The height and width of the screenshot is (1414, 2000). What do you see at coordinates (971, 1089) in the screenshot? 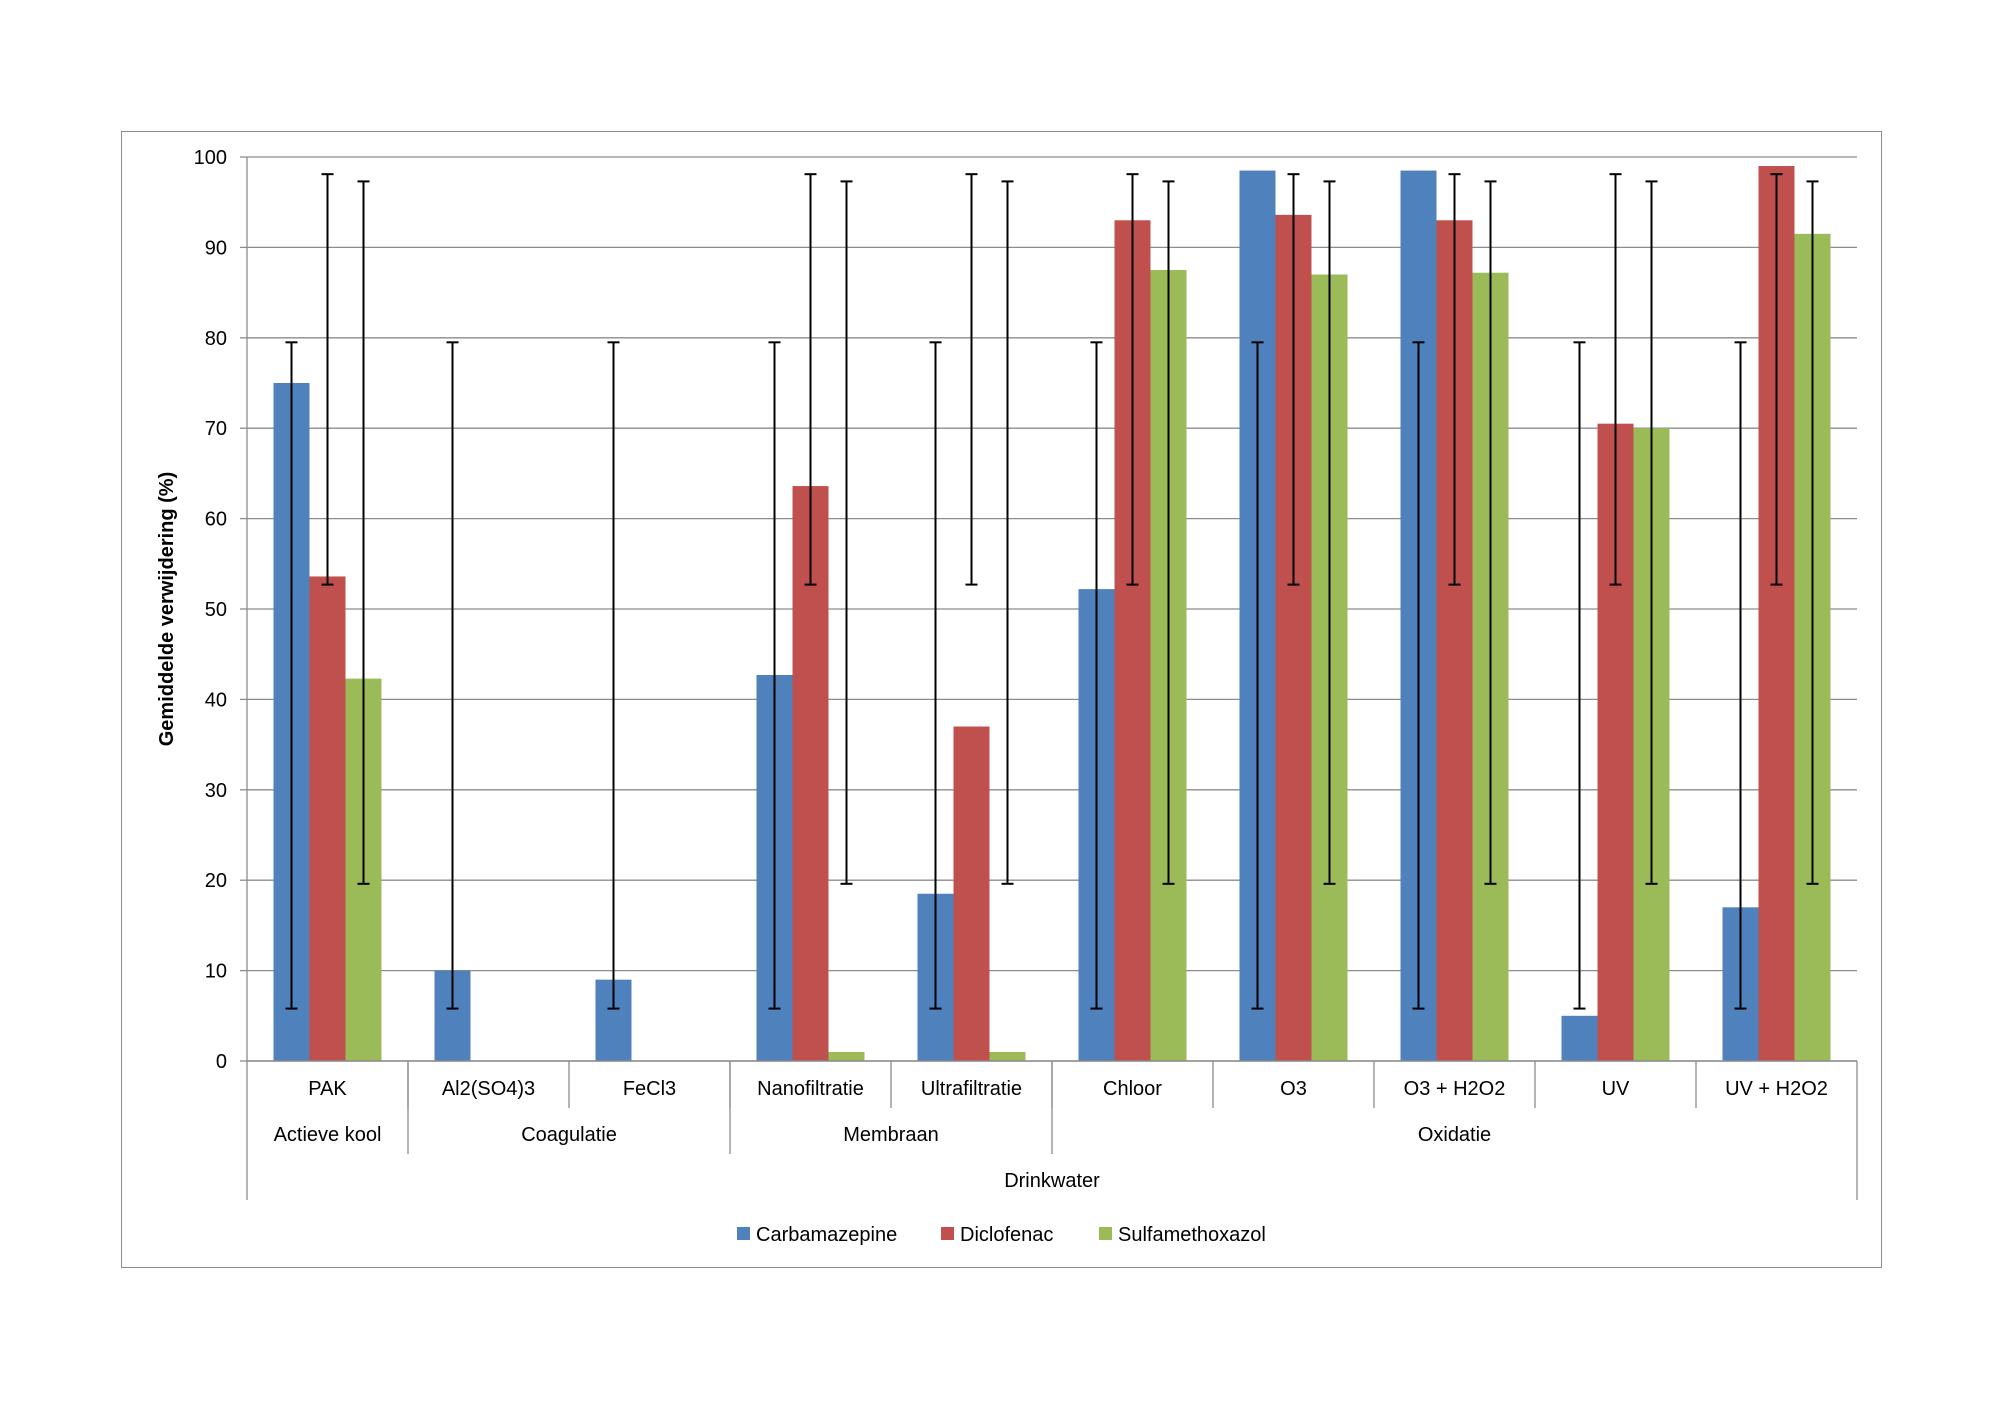
I see `category-label-5: Ultrafiltratie` at bounding box center [971, 1089].